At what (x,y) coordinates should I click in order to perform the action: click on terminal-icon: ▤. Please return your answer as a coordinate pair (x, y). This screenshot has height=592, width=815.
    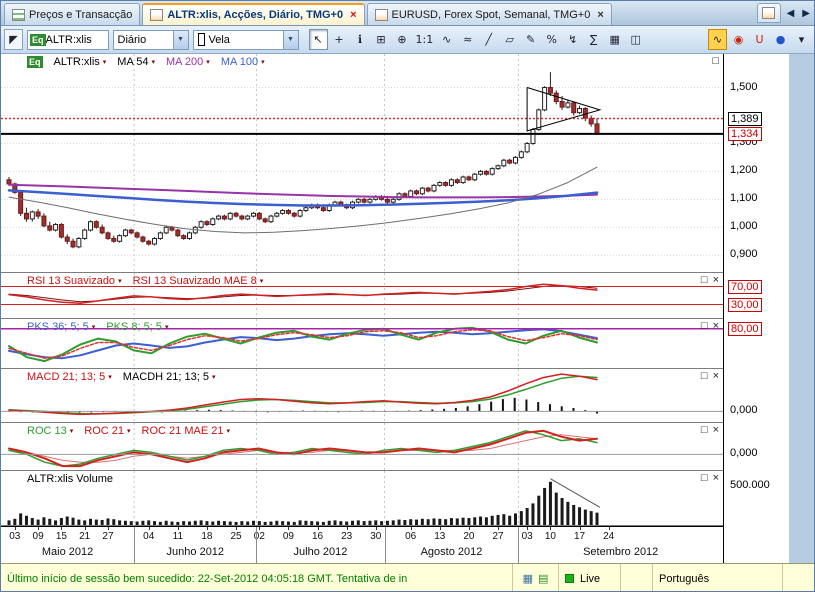
    Looking at the image, I should click on (543, 578).